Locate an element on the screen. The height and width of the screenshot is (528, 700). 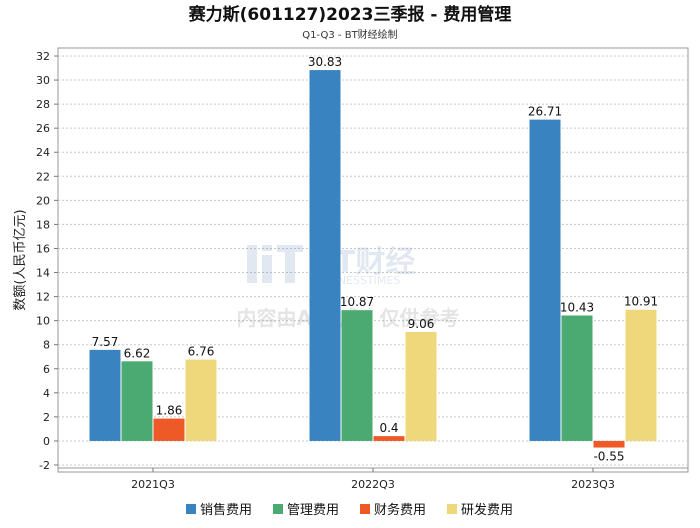
watermark-logo-icon is located at coordinates (275, 264).